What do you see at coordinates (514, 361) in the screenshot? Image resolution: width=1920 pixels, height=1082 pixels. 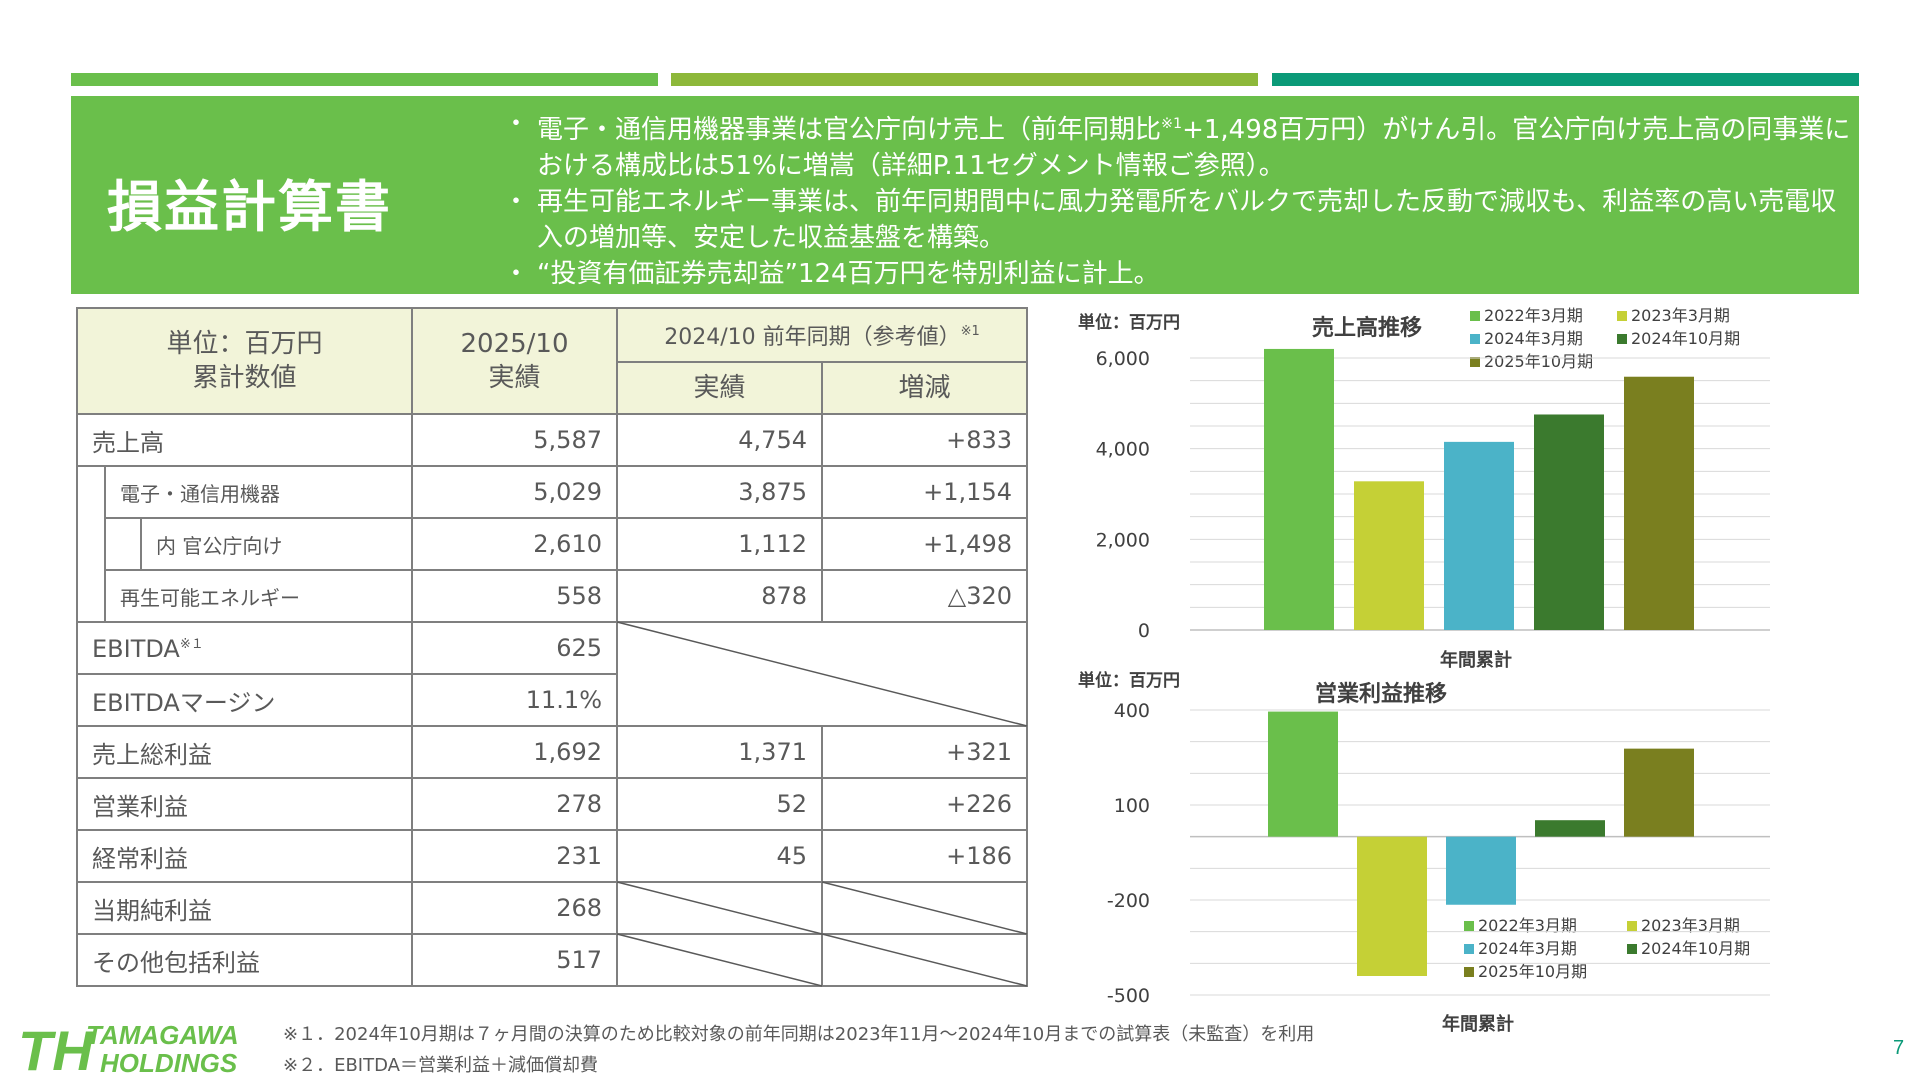 I see `header-current-cell: 2025/10 実績` at bounding box center [514, 361].